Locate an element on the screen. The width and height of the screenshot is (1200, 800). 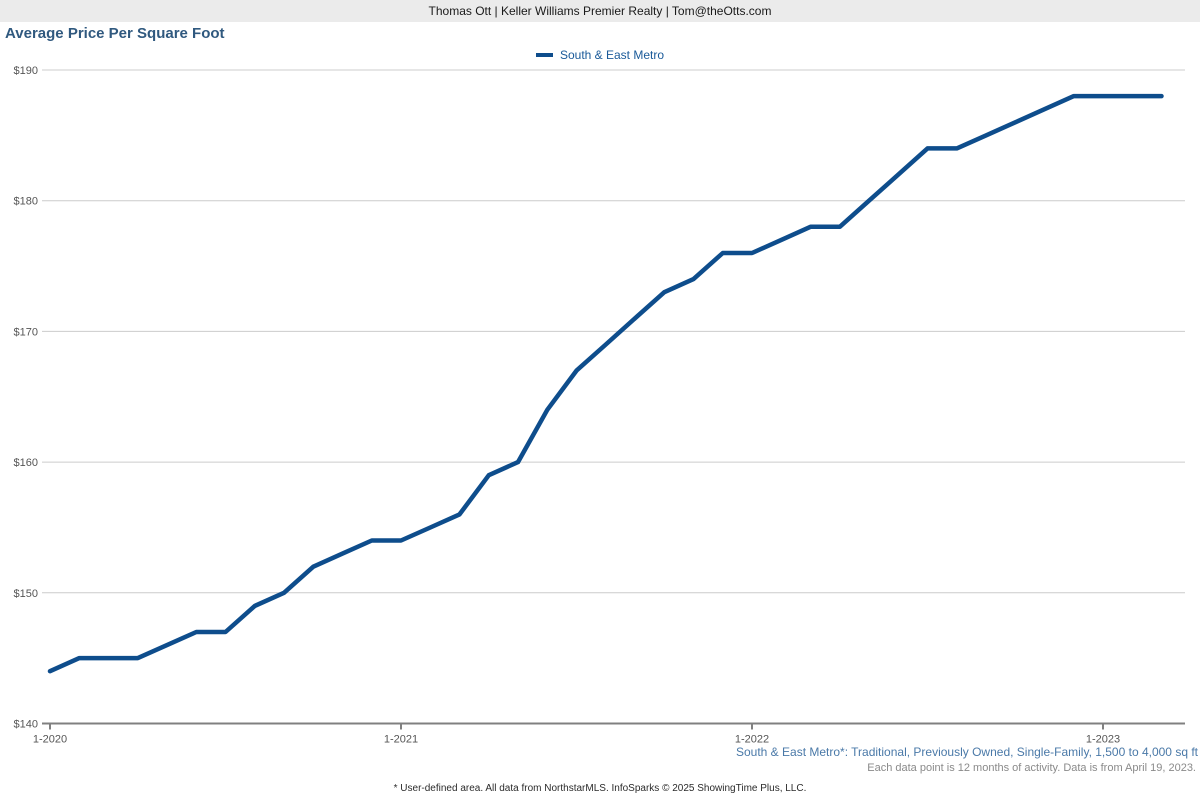
y-axis-label: $160 is located at coordinates (26, 463).